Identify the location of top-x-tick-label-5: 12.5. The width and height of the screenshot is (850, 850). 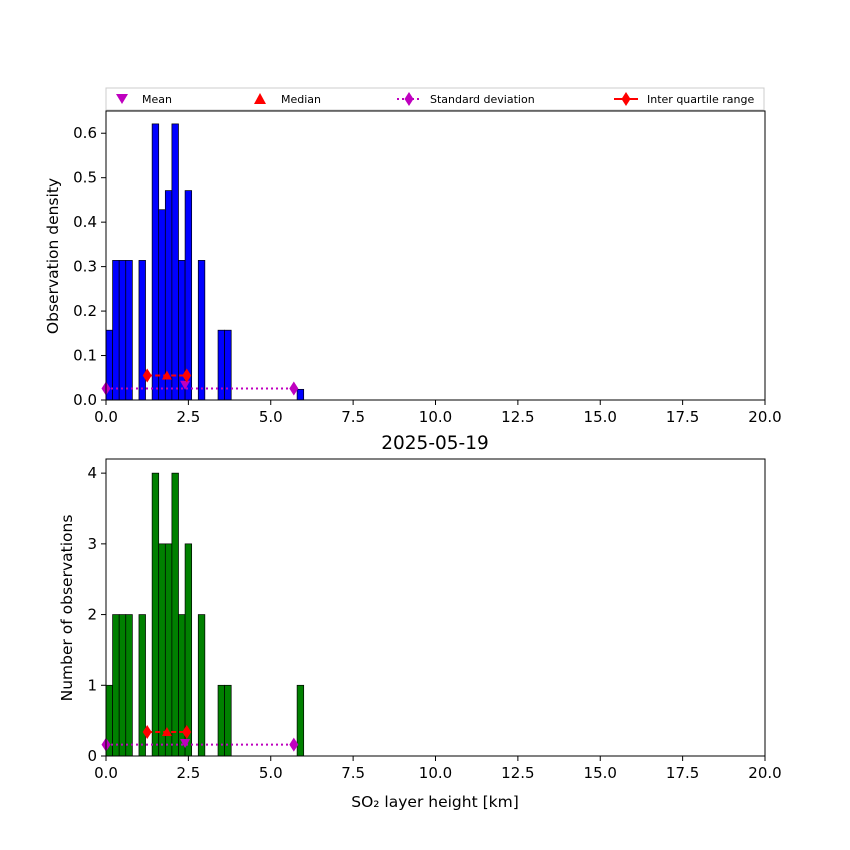
(517, 417).